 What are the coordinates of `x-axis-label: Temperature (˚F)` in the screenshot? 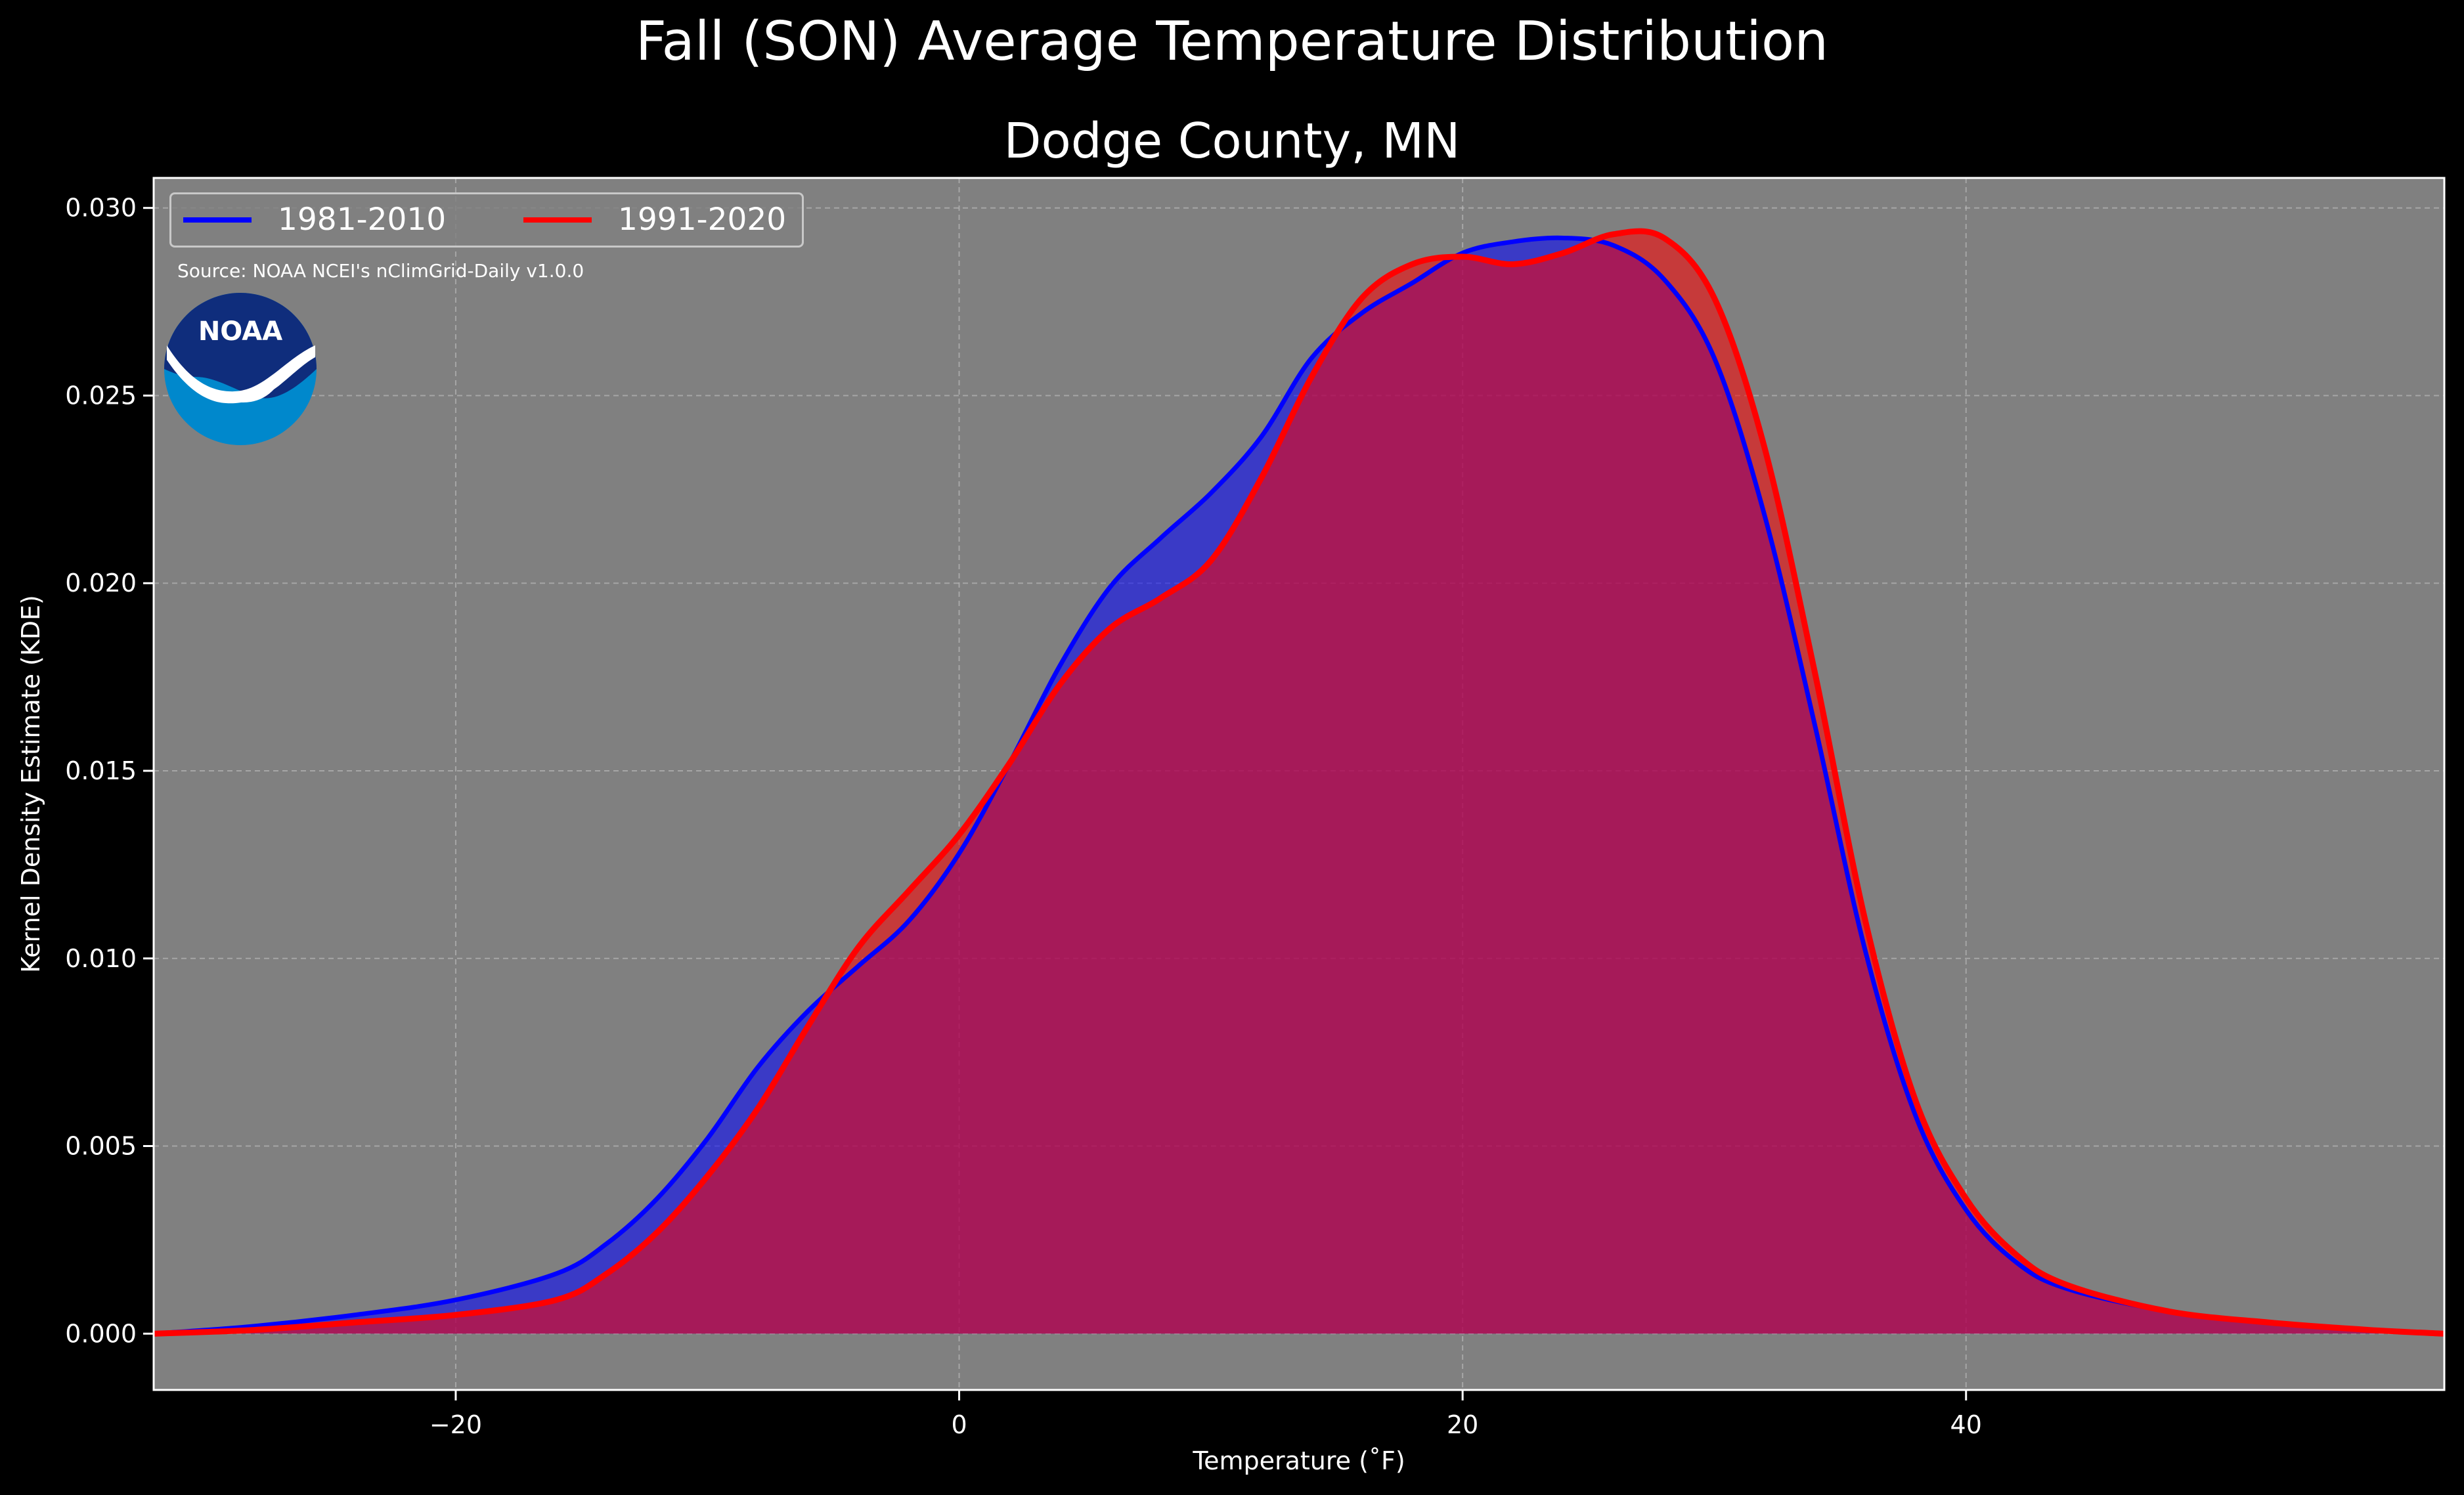 It's located at (1298, 1460).